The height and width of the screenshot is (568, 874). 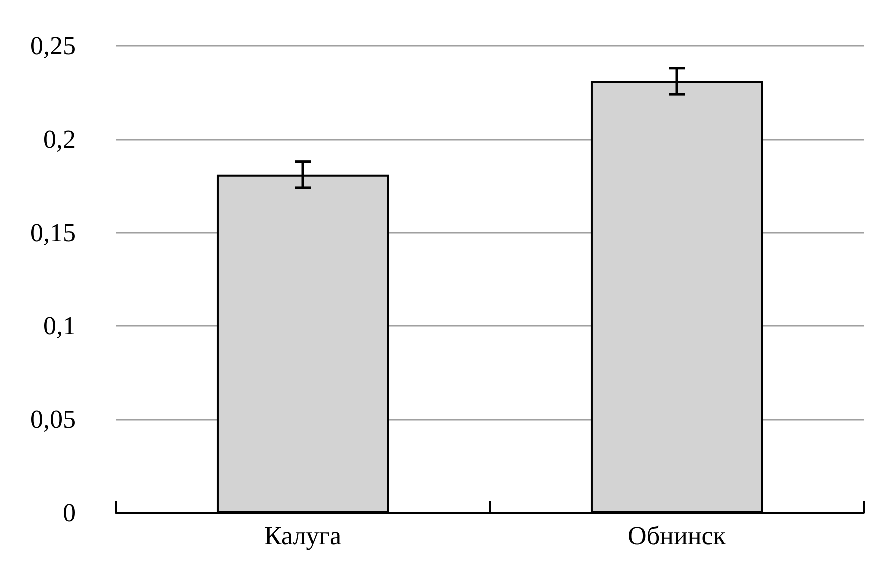 What do you see at coordinates (53, 233) in the screenshot?
I see `y-tick-label: 0,15` at bounding box center [53, 233].